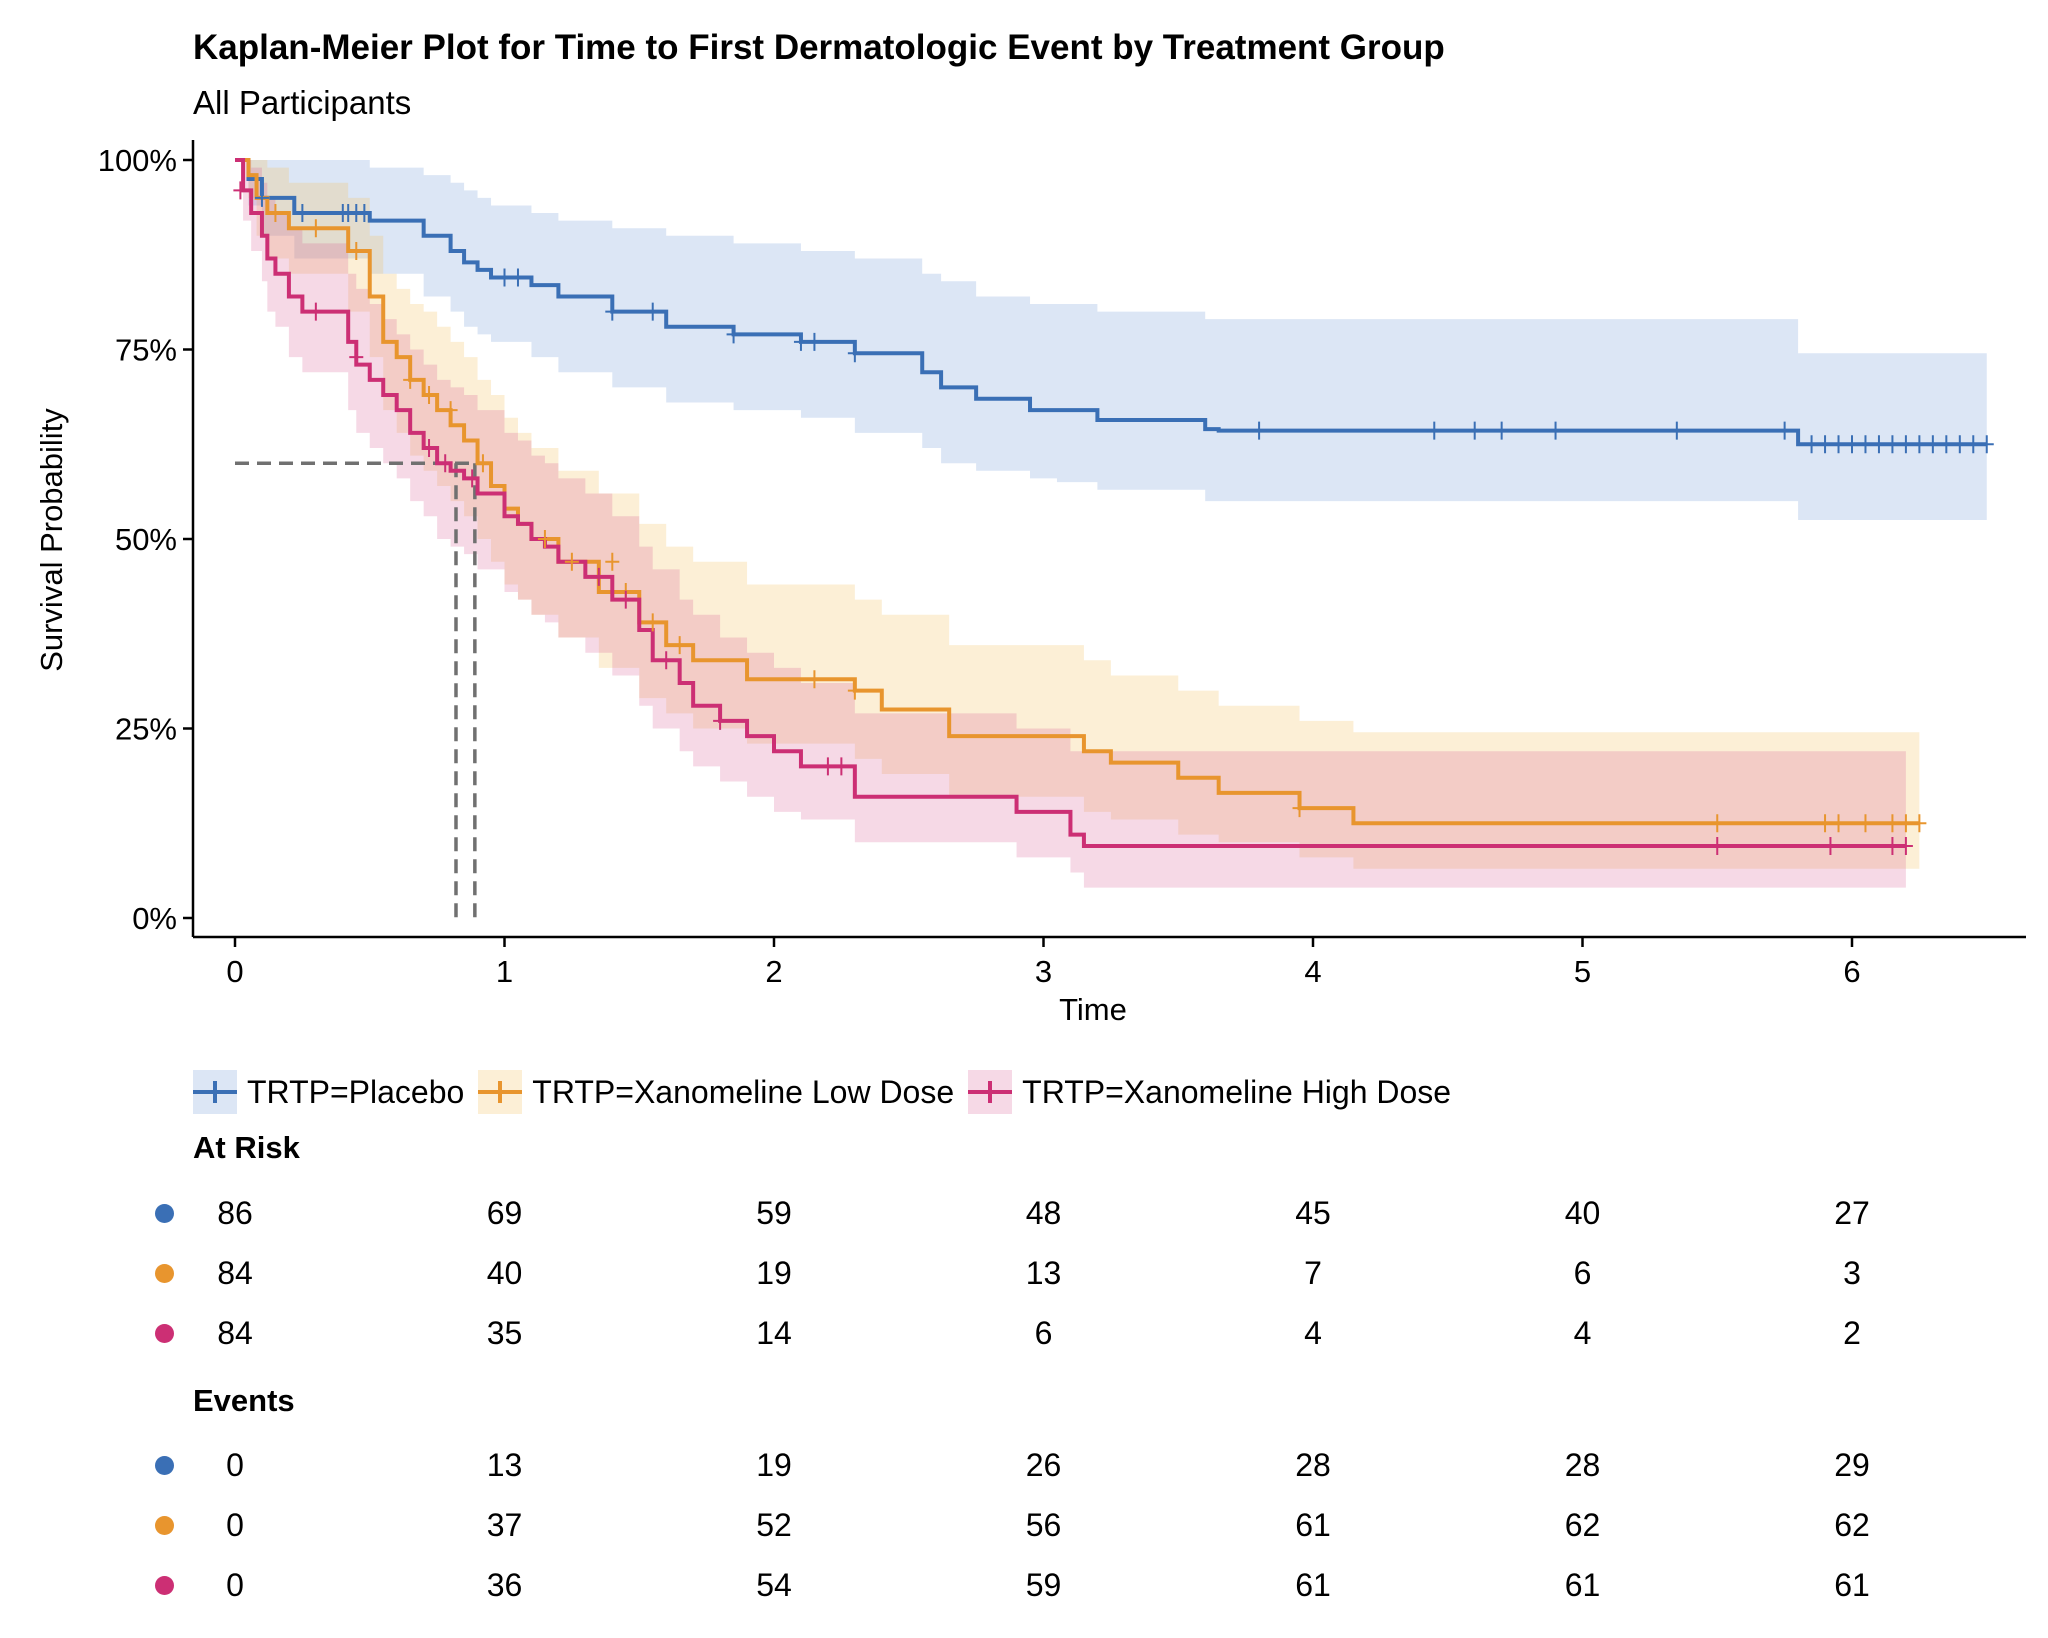  Describe the element at coordinates (1024, 1585) in the screenshot. I see `events-row-high: 0 36 54 59 61 61 61` at that location.